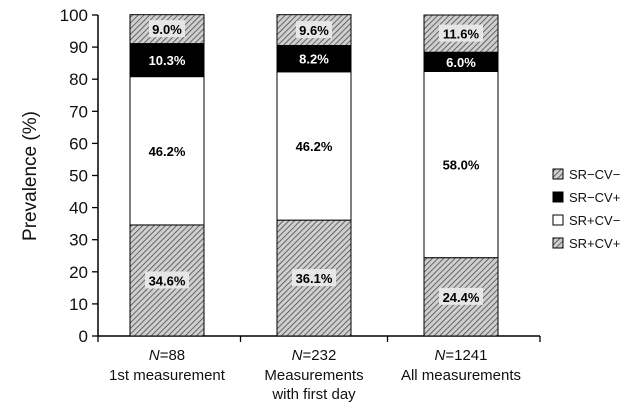 This screenshot has width=628, height=415. Describe the element at coordinates (78, 143) in the screenshot. I see `y-tick-label: 60` at that location.